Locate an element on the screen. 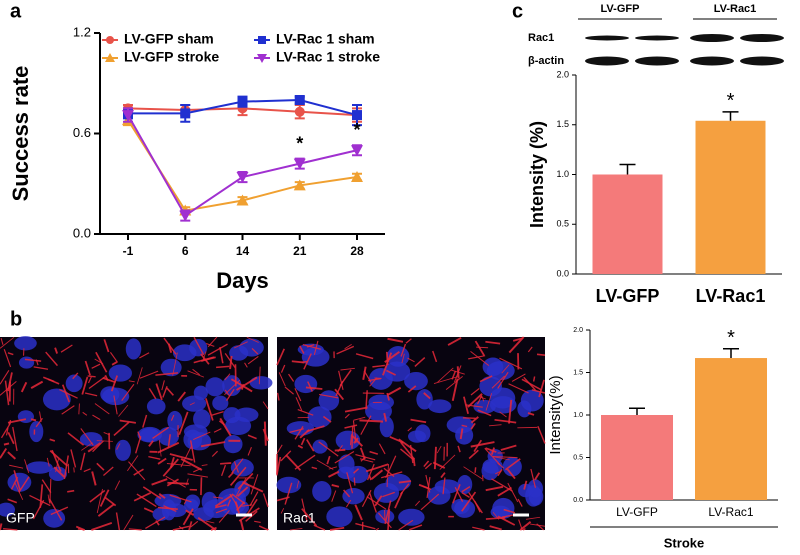 The width and height of the screenshot is (800, 555). x-tick-label: LV-GFP is located at coordinates (637, 512).